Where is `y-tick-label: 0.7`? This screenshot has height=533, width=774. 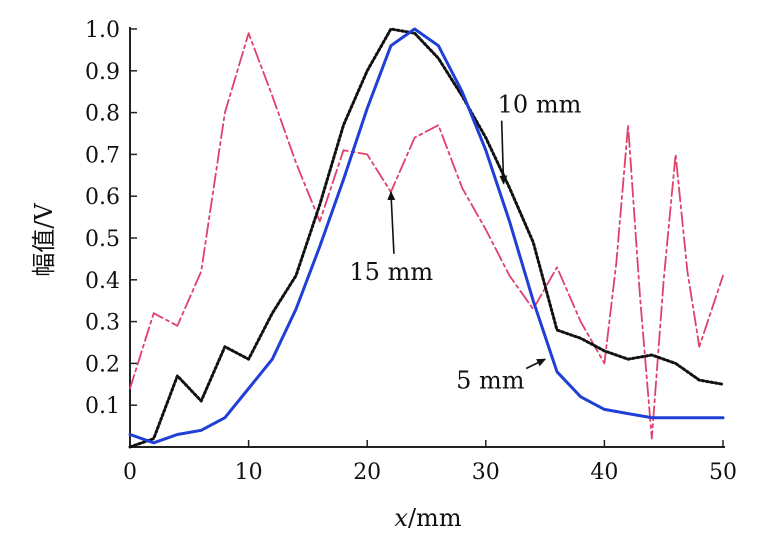 y-tick-label: 0.7 is located at coordinates (102, 155).